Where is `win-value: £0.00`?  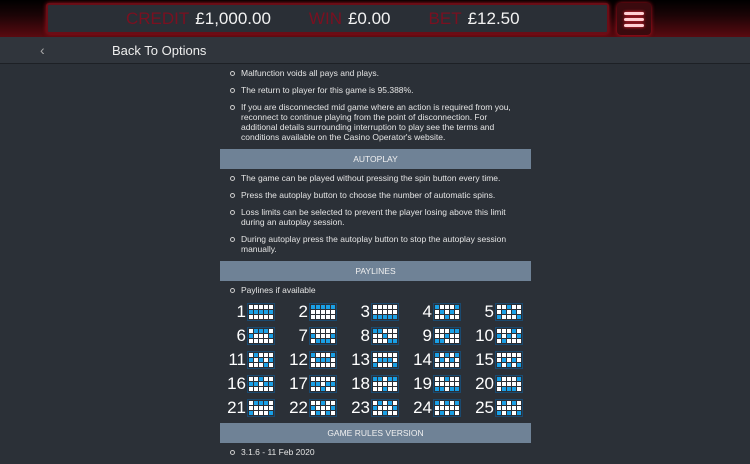 win-value: £0.00 is located at coordinates (369, 18).